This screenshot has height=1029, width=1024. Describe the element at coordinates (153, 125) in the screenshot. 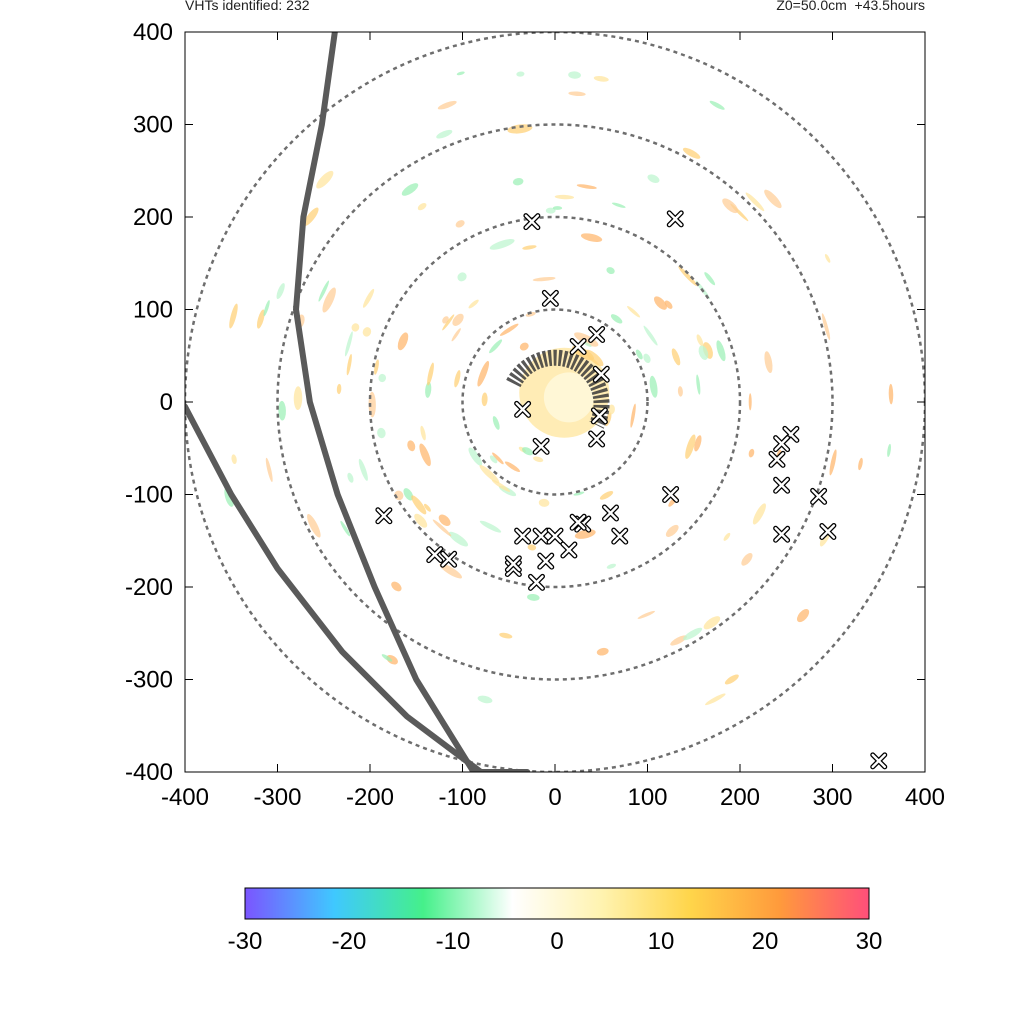

I see `y-tick-label: 300` at that location.